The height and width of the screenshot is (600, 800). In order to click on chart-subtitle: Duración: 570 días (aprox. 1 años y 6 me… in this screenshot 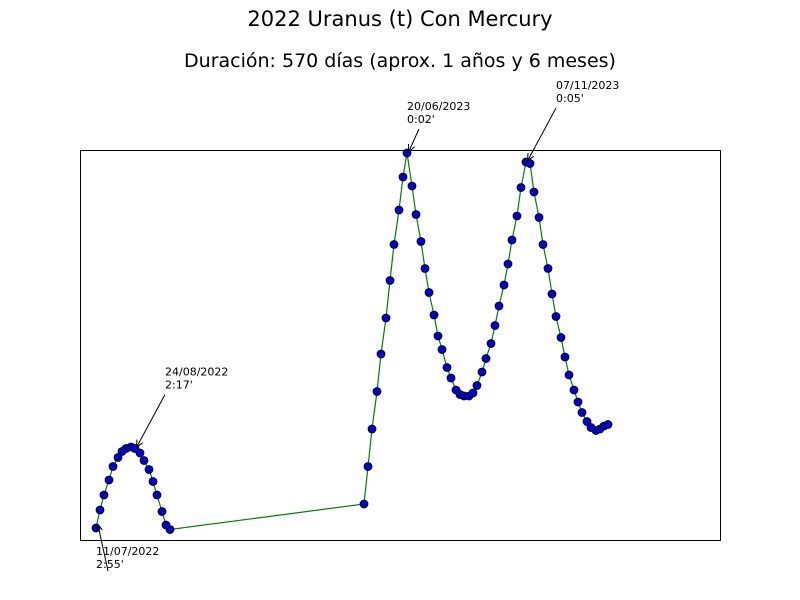, I will do `click(400, 61)`.